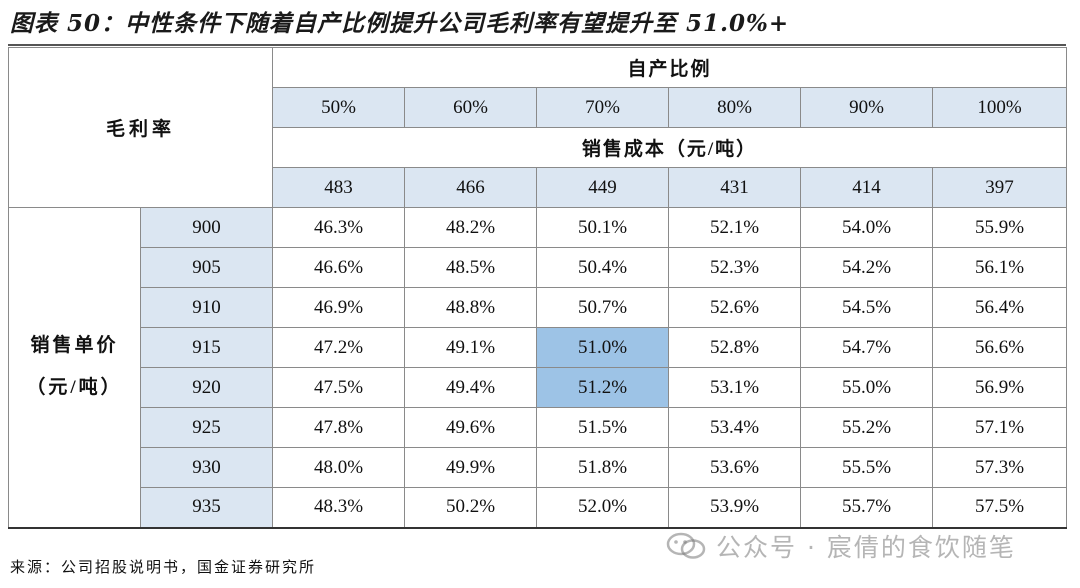 This screenshot has height=588, width=1080. What do you see at coordinates (1000, 227) in the screenshot?
I see `margin-cell: 55.9%` at bounding box center [1000, 227].